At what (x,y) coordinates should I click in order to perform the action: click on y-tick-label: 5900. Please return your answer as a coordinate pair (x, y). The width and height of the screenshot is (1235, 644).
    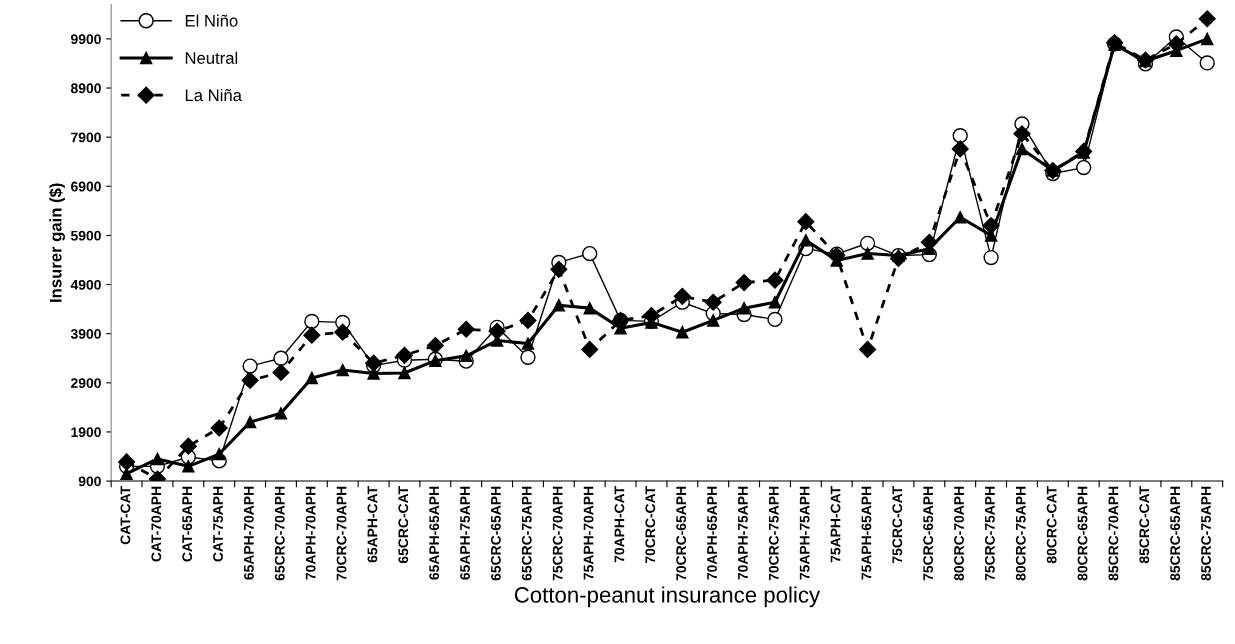
    Looking at the image, I should click on (85, 235).